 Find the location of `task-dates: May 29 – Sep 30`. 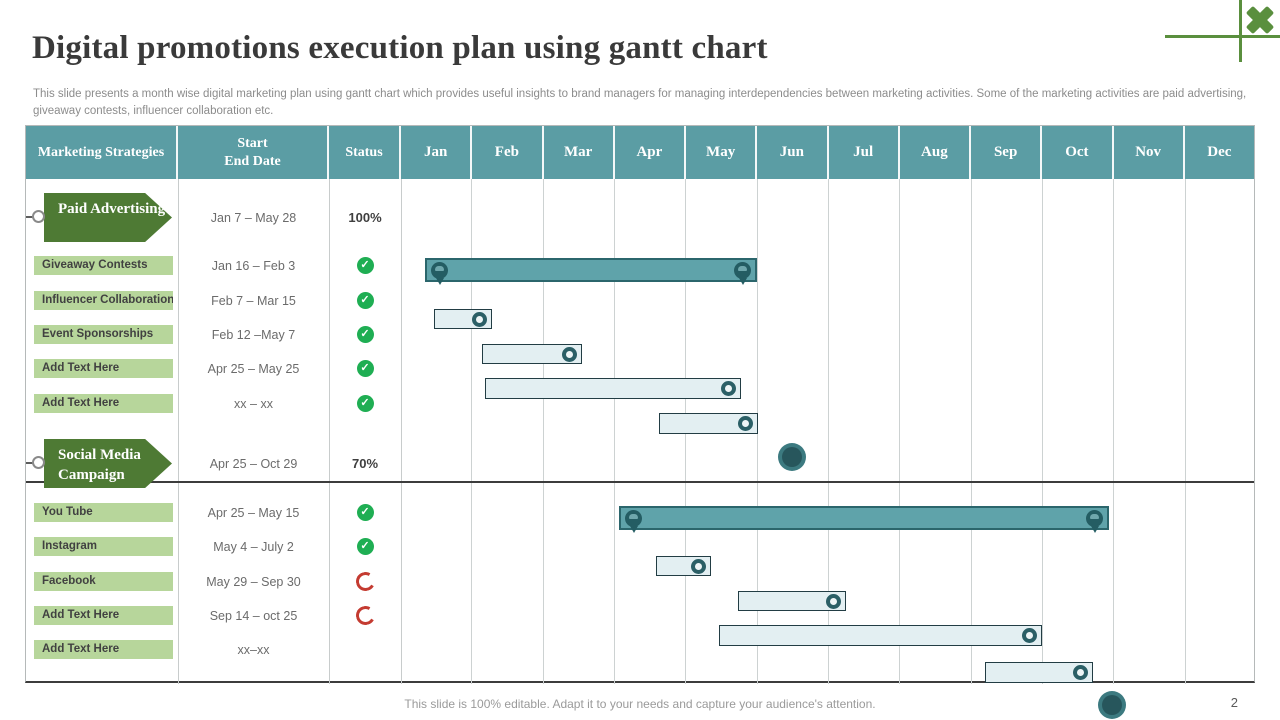

task-dates: May 29 – Sep 30 is located at coordinates (253, 581).